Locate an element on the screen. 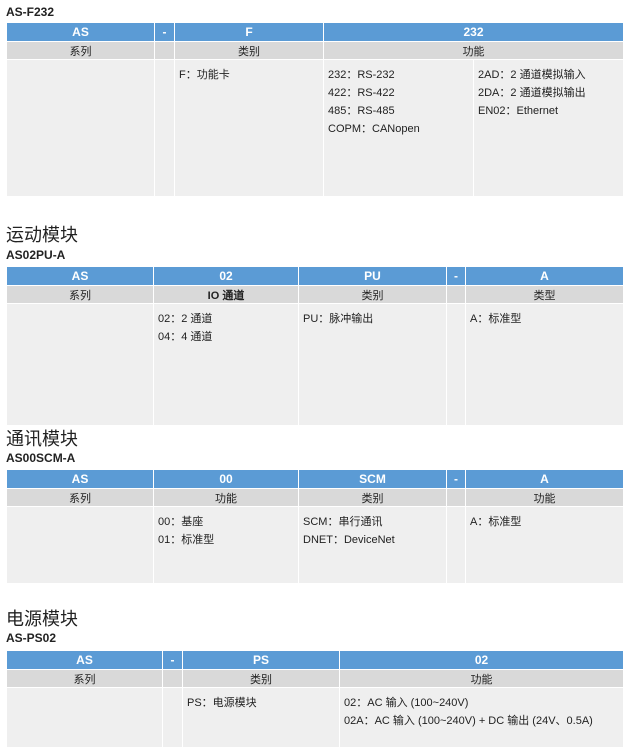 Image resolution: width=623 pixels, height=748 pixels. subheader-cell: IO 通道 is located at coordinates (226, 295).